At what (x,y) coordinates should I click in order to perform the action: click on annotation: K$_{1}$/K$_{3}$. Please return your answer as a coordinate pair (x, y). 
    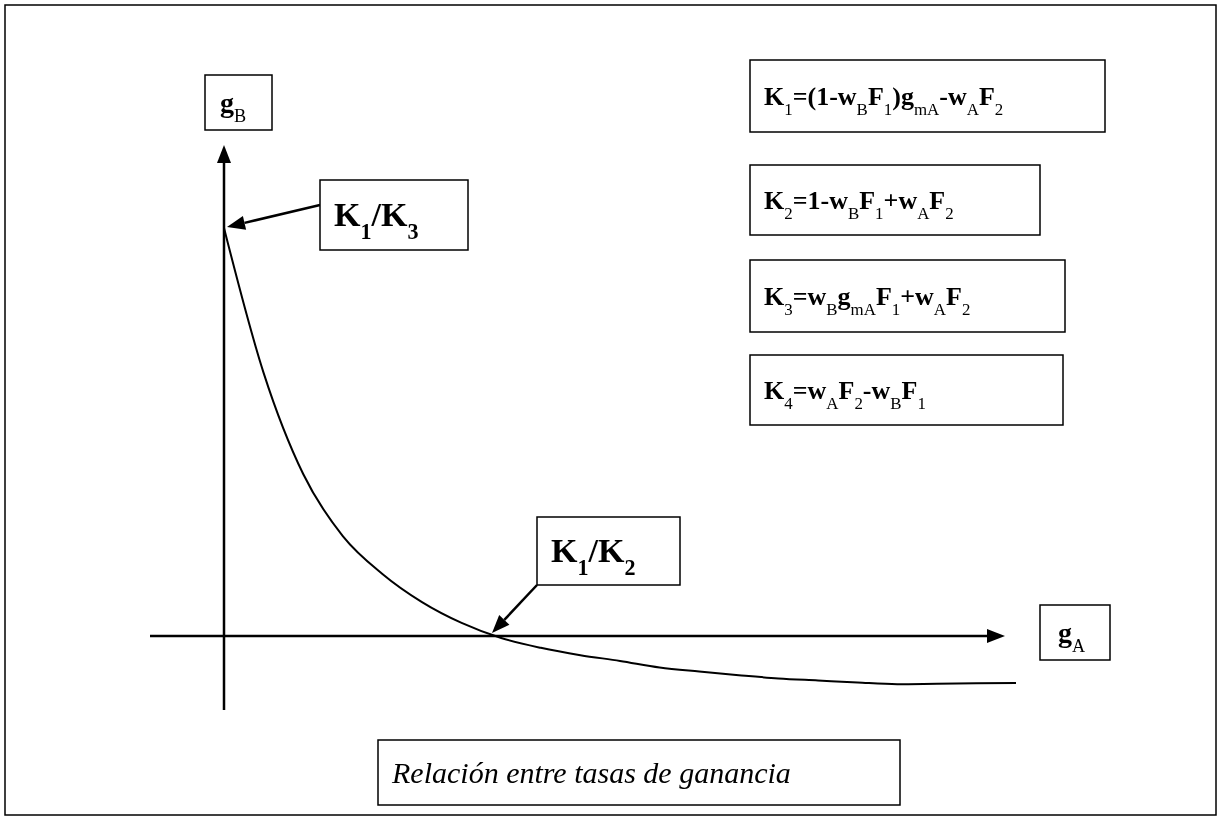
    Looking at the image, I should click on (376, 220).